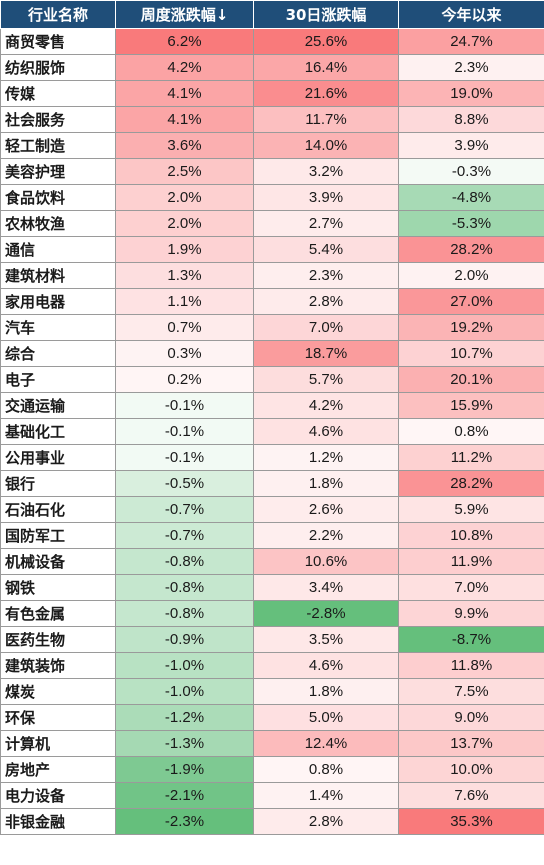  Describe the element at coordinates (272, 327) in the screenshot. I see `table-row: 汽车 0.7% 7.0% 19.2%` at that location.